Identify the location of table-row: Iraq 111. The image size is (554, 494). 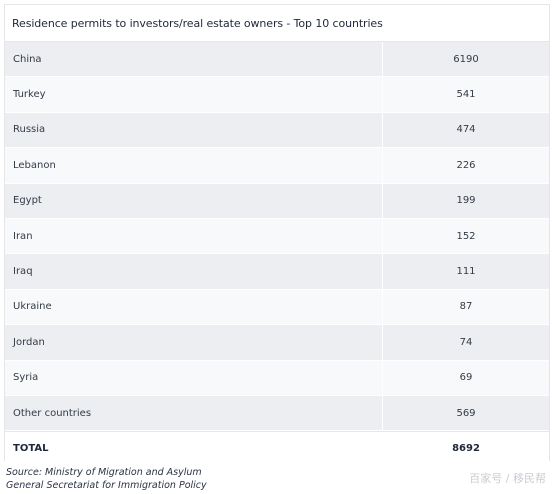
(277, 272).